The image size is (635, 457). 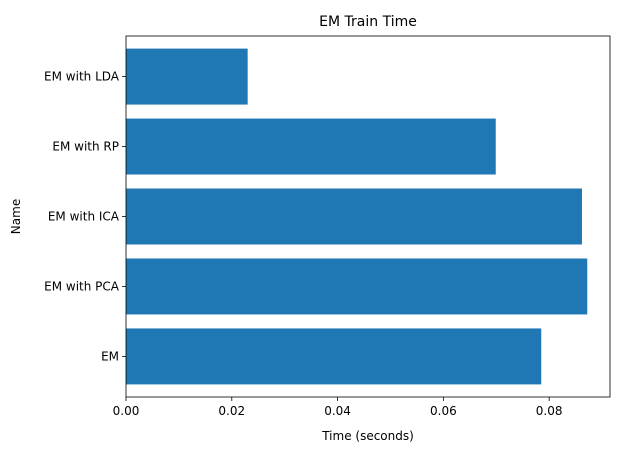 What do you see at coordinates (443, 411) in the screenshot?
I see `x-tick-label: 0.06` at bounding box center [443, 411].